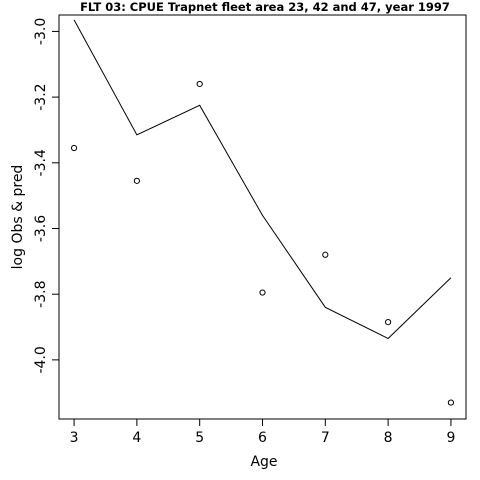 The width and height of the screenshot is (480, 480). I want to click on x-tick-label: 7, so click(325, 438).